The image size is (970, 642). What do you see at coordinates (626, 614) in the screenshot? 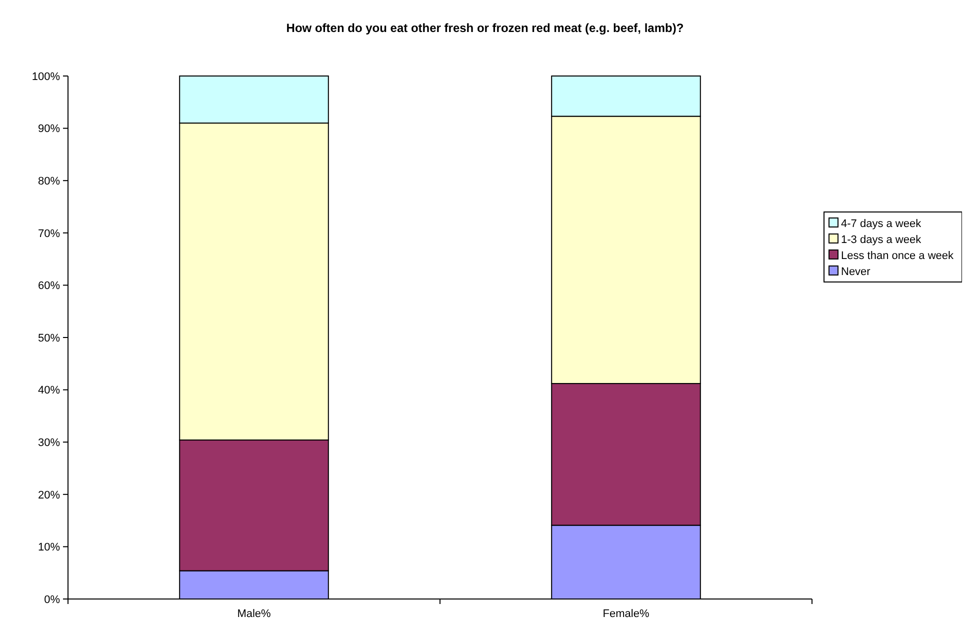
I see `x-tick-label: Female%` at bounding box center [626, 614].